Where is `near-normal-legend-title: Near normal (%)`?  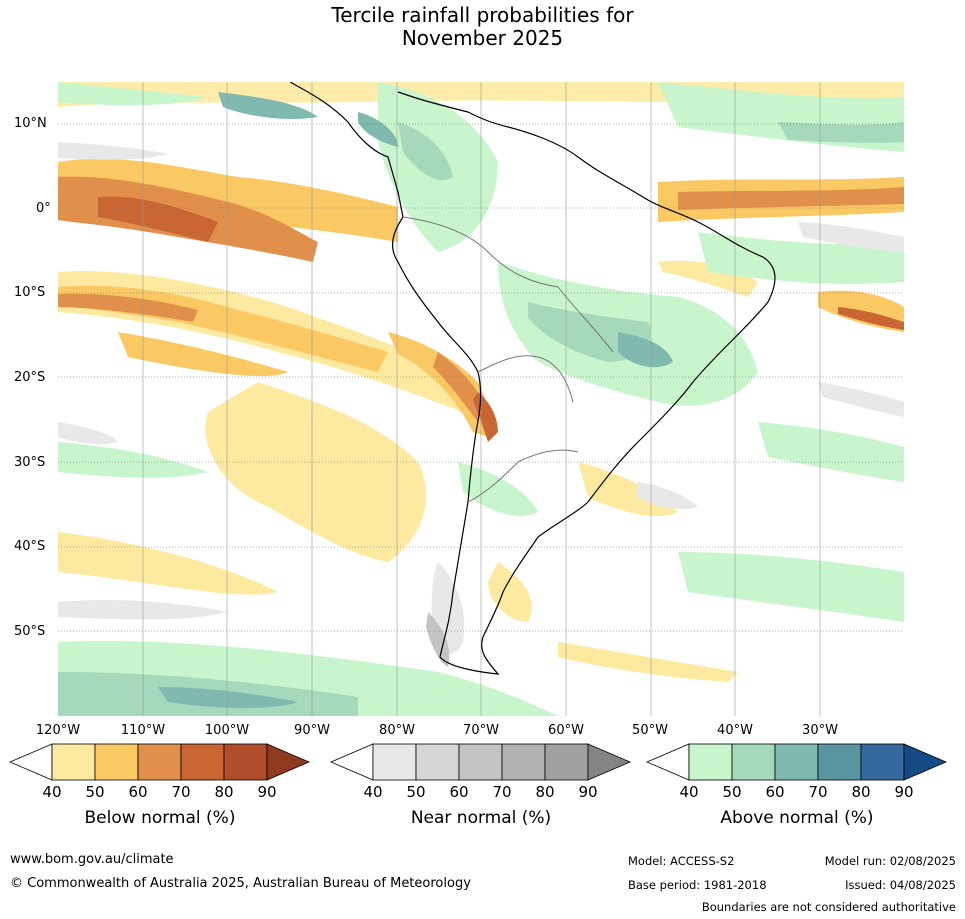
near-normal-legend-title: Near normal (%) is located at coordinates (481, 818).